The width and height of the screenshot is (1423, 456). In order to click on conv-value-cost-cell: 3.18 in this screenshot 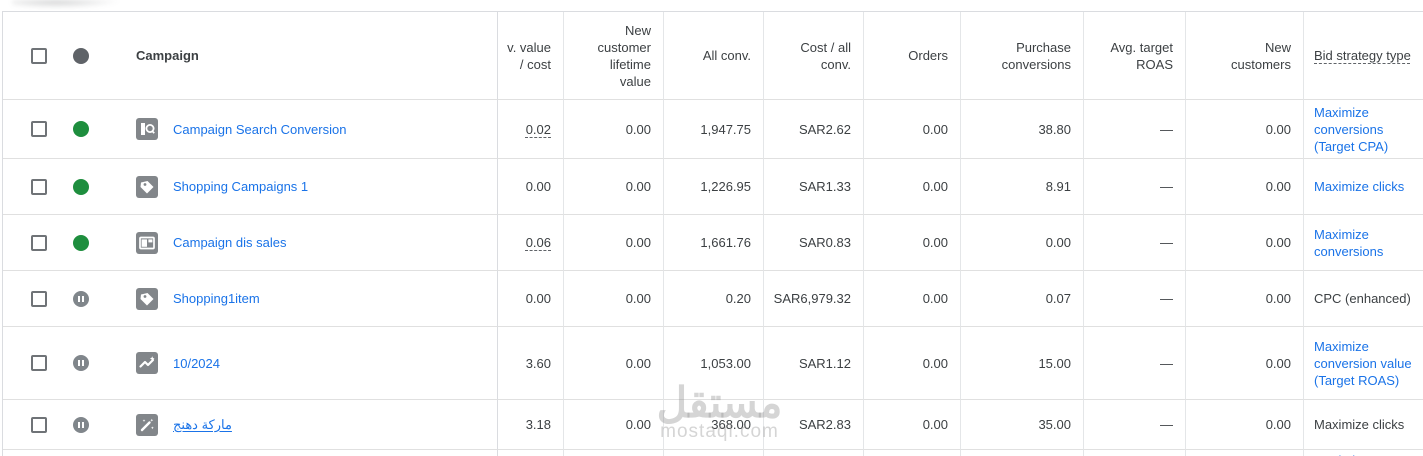, I will do `click(531, 425)`.